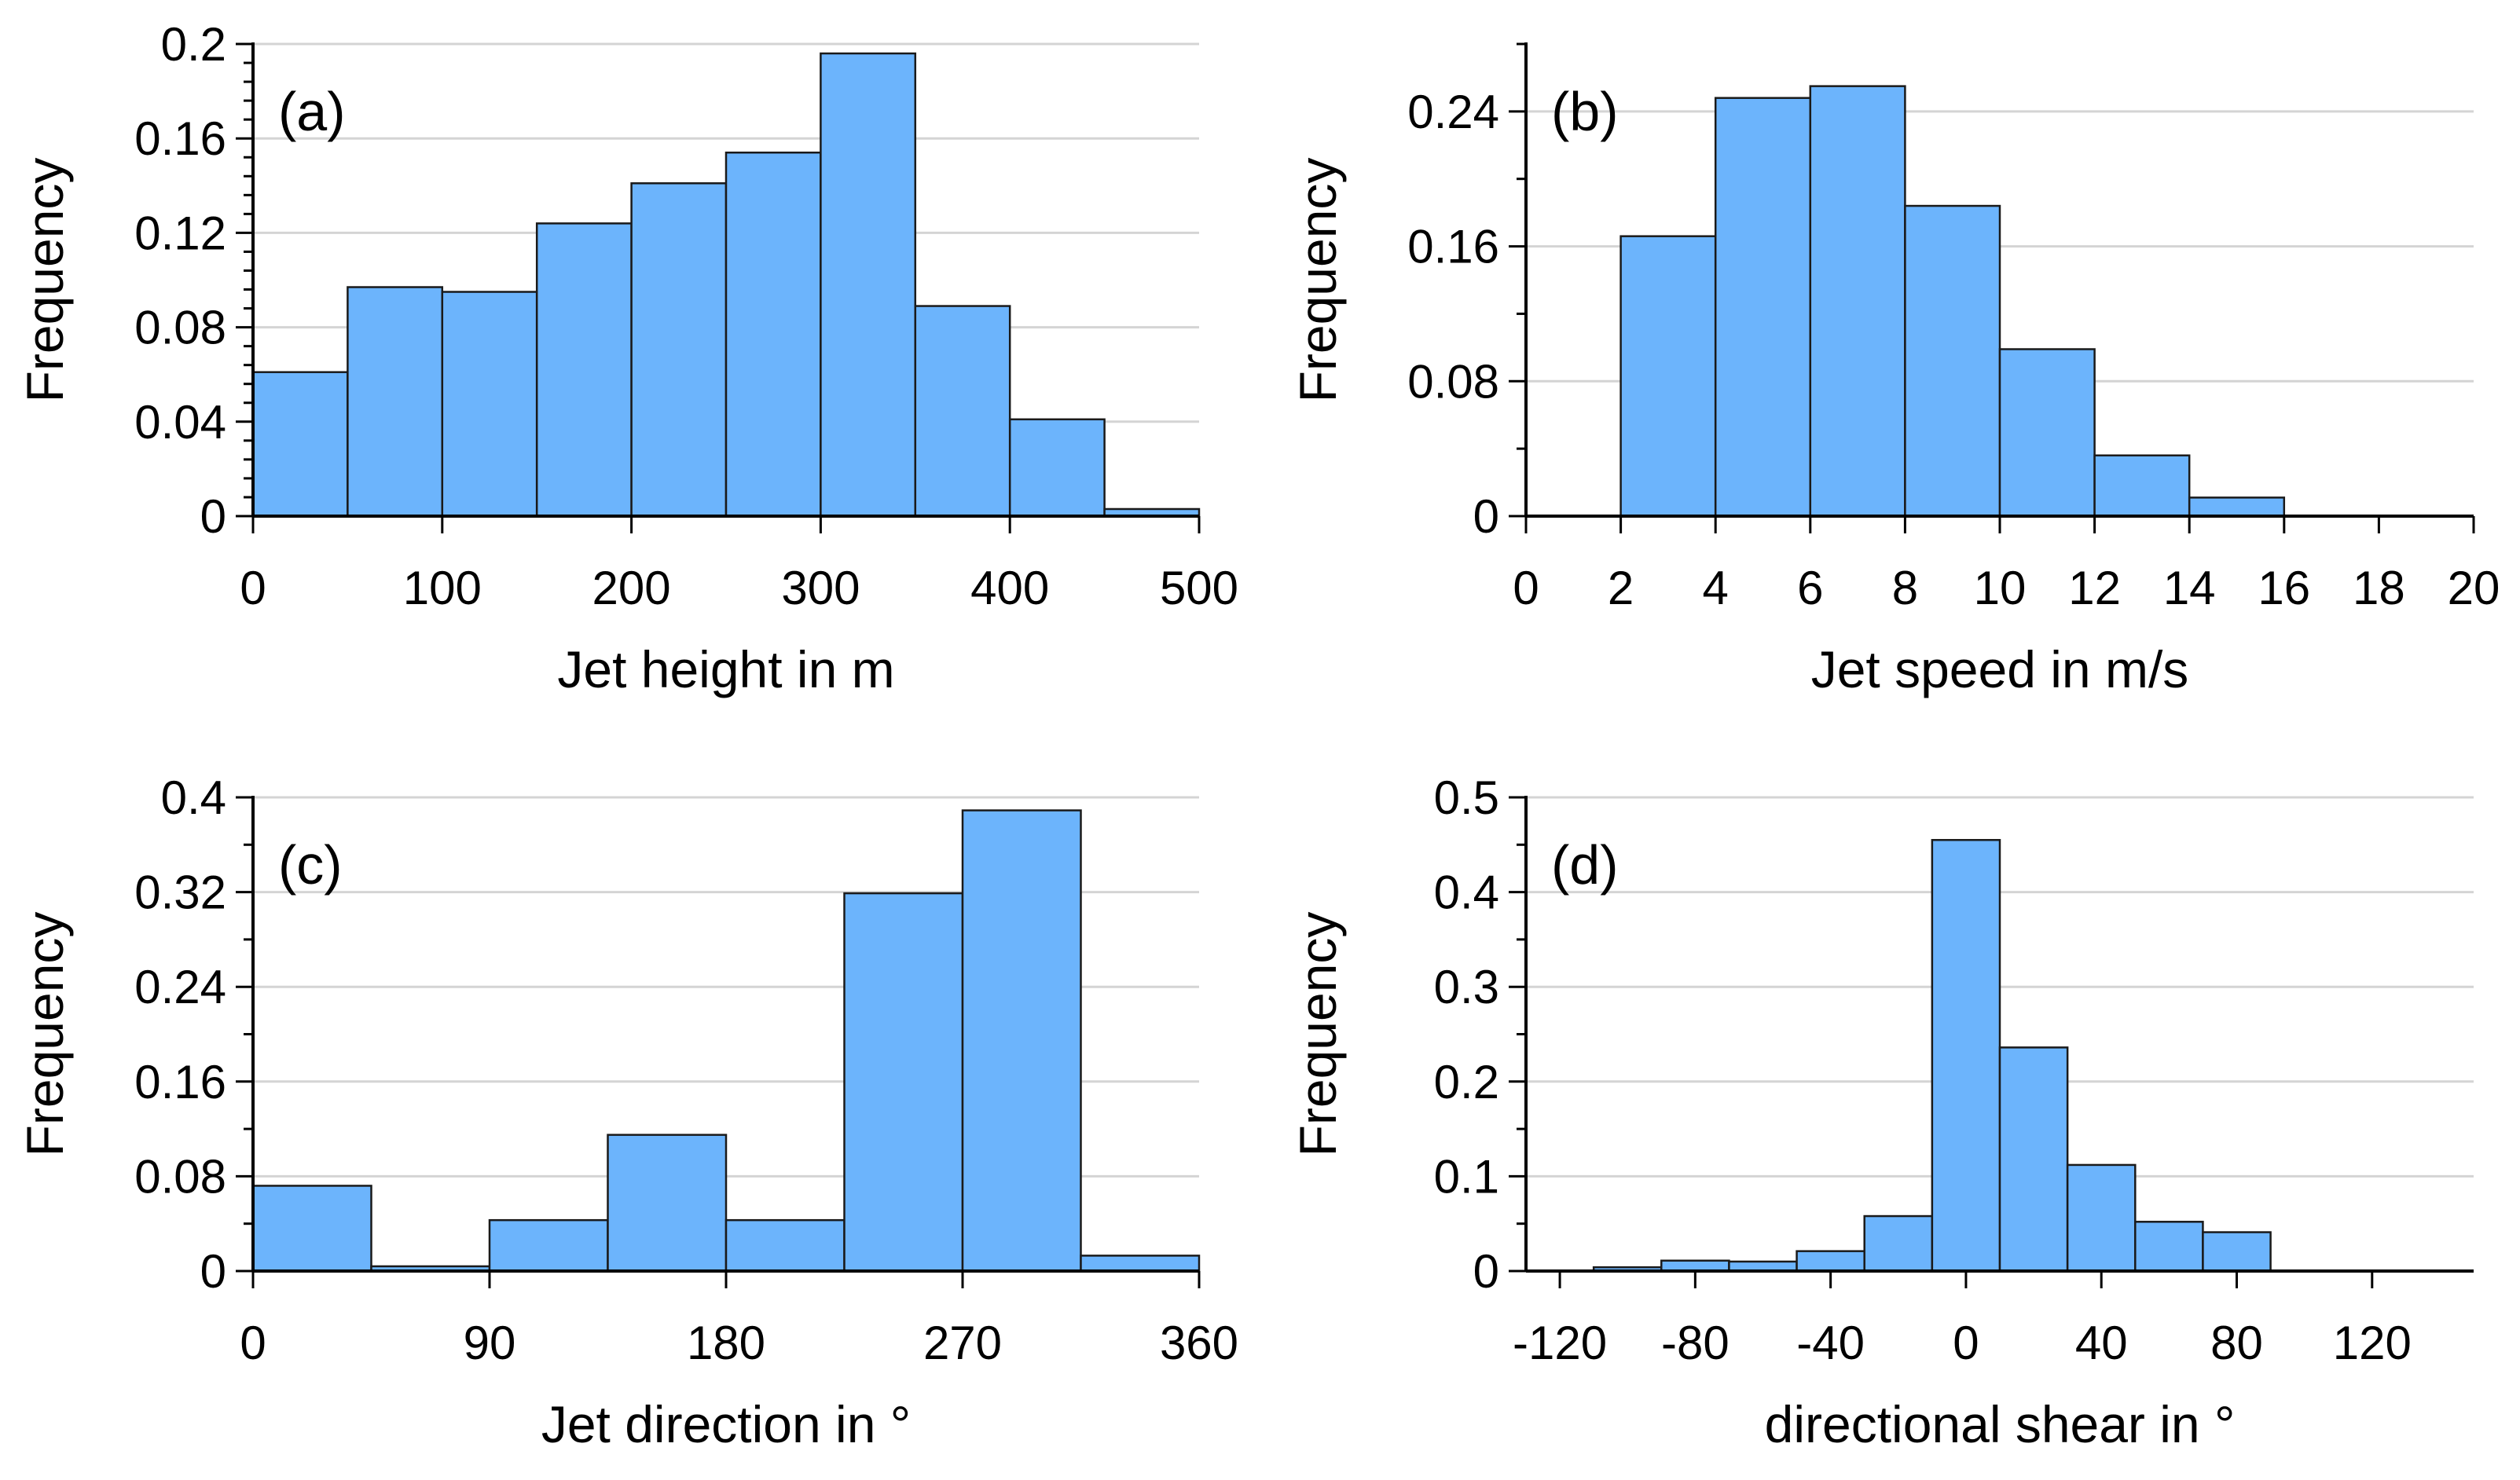 This screenshot has height=1480, width=2520. I want to click on x-tick-label: 4, so click(1716, 588).